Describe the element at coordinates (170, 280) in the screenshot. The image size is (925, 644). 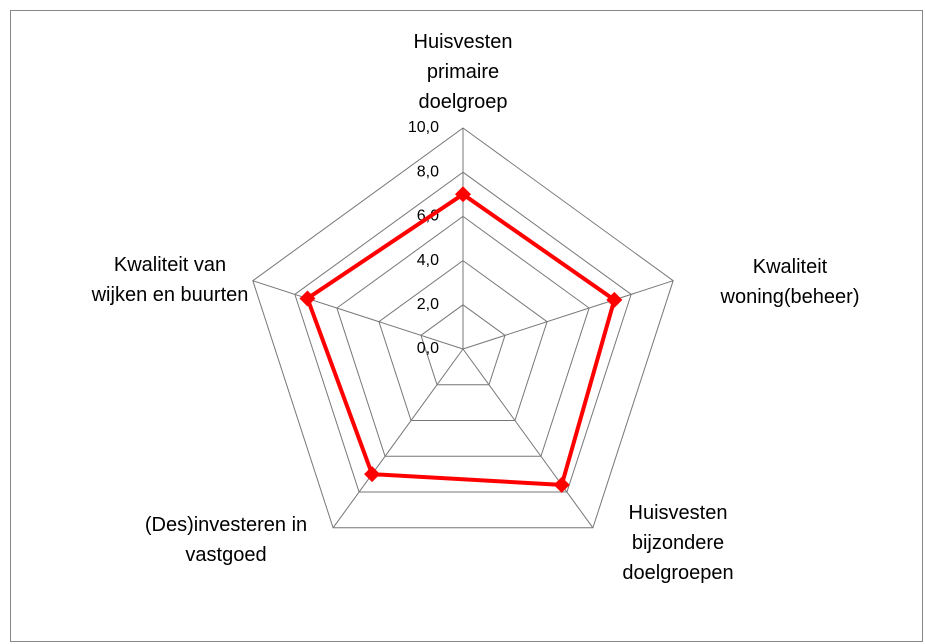
I see `category-label: Kwaliteit van wijken en buurten` at that location.